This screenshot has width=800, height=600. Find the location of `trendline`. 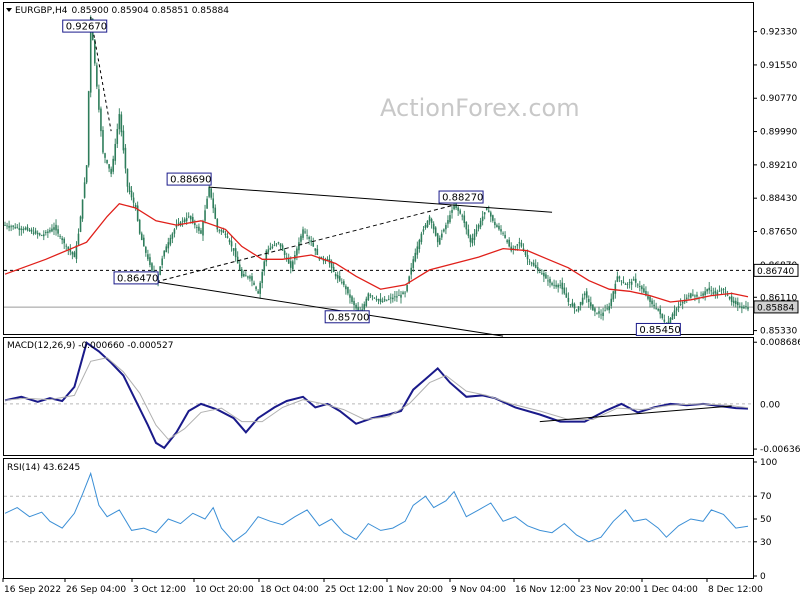

trendline is located at coordinates (381, 199).